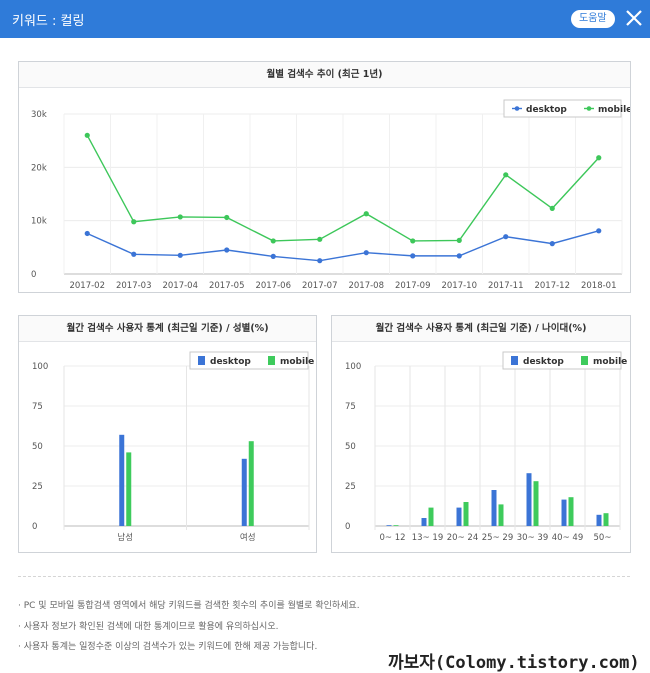 The width and height of the screenshot is (650, 673). Describe the element at coordinates (413, 286) in the screenshot. I see `x-tick-label: 2017-09` at that location.